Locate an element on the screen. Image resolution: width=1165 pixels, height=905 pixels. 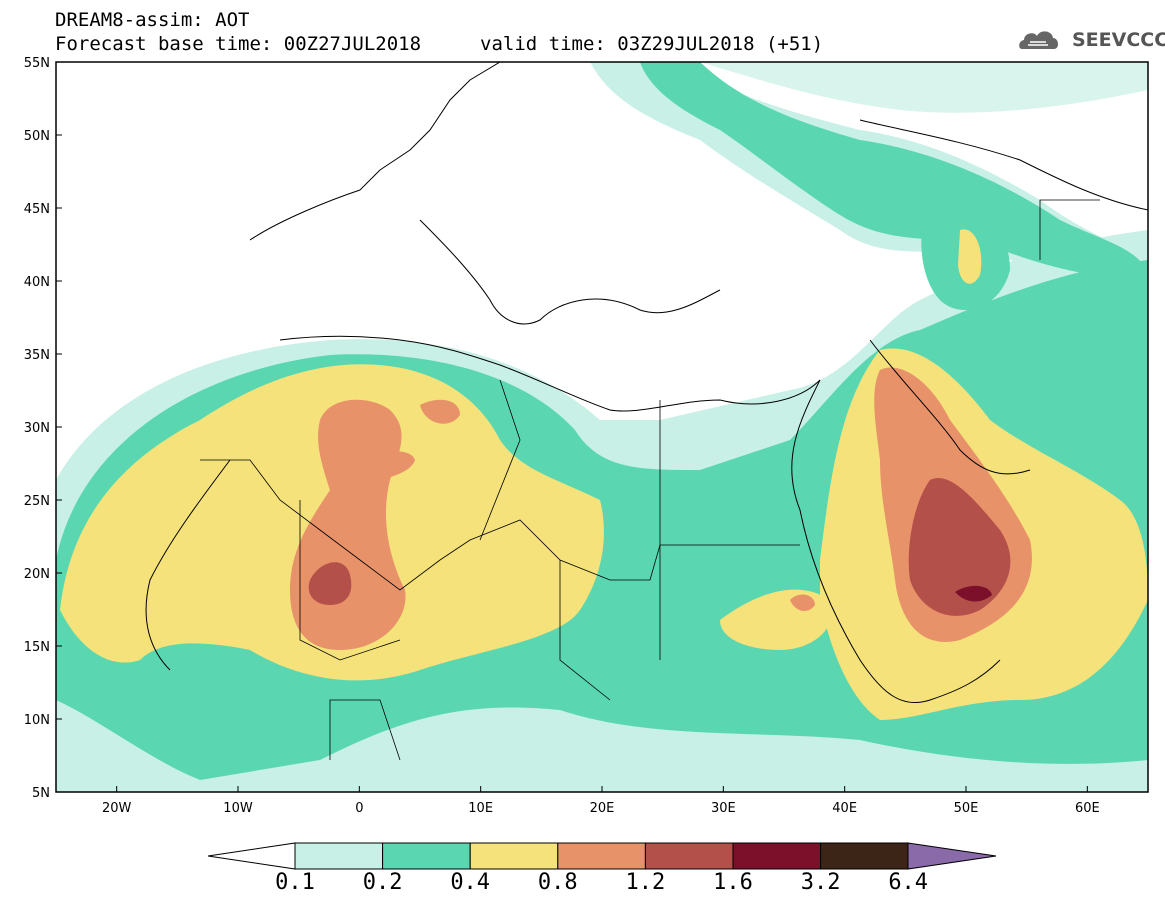
lon-label: 50E is located at coordinates (966, 808).